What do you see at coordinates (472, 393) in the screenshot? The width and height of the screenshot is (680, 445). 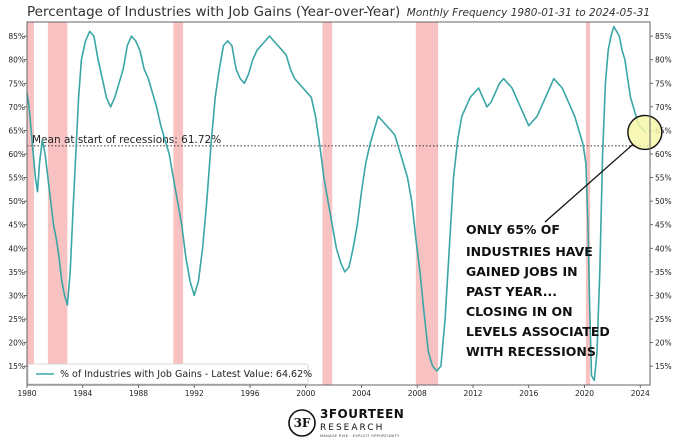 I see `x-tick-label: 2012` at bounding box center [472, 393].